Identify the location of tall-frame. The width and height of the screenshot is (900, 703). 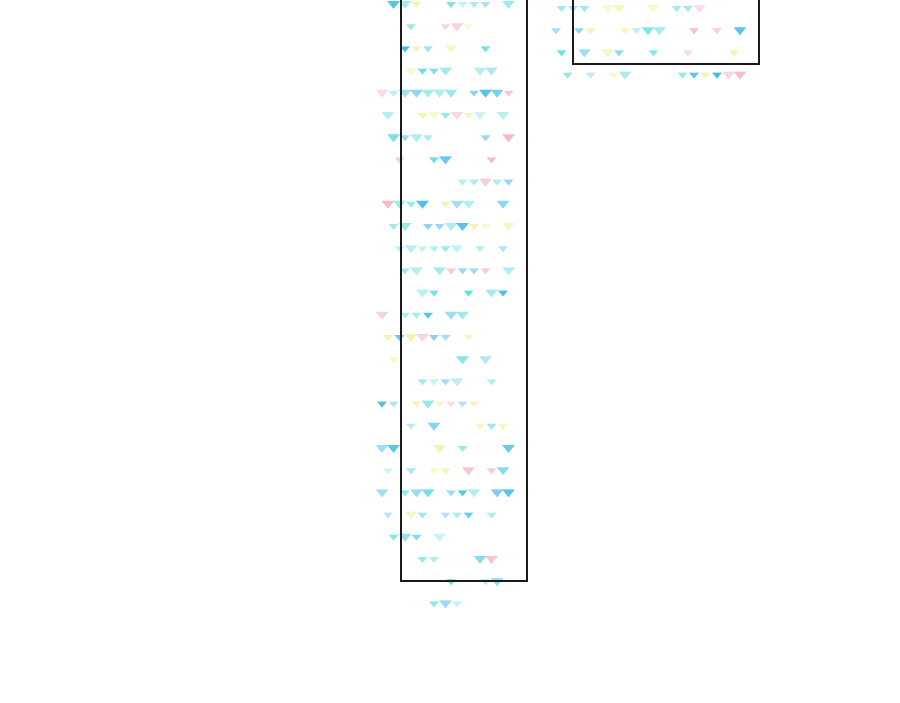
(464, 291).